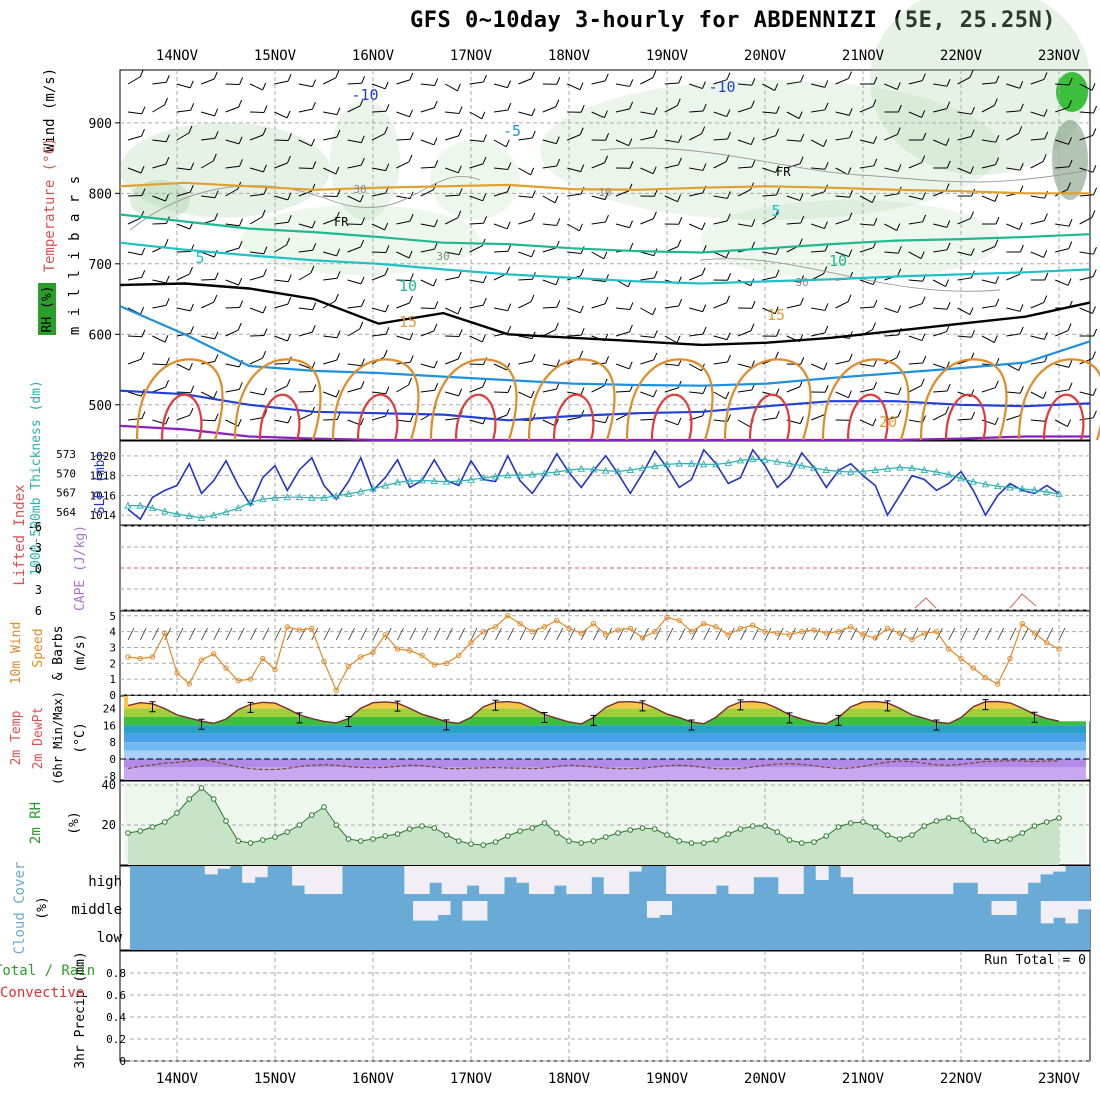 The image size is (1100, 1100). Describe the element at coordinates (275, 56) in the screenshot. I see `x-date-label: 15NOV` at that location.